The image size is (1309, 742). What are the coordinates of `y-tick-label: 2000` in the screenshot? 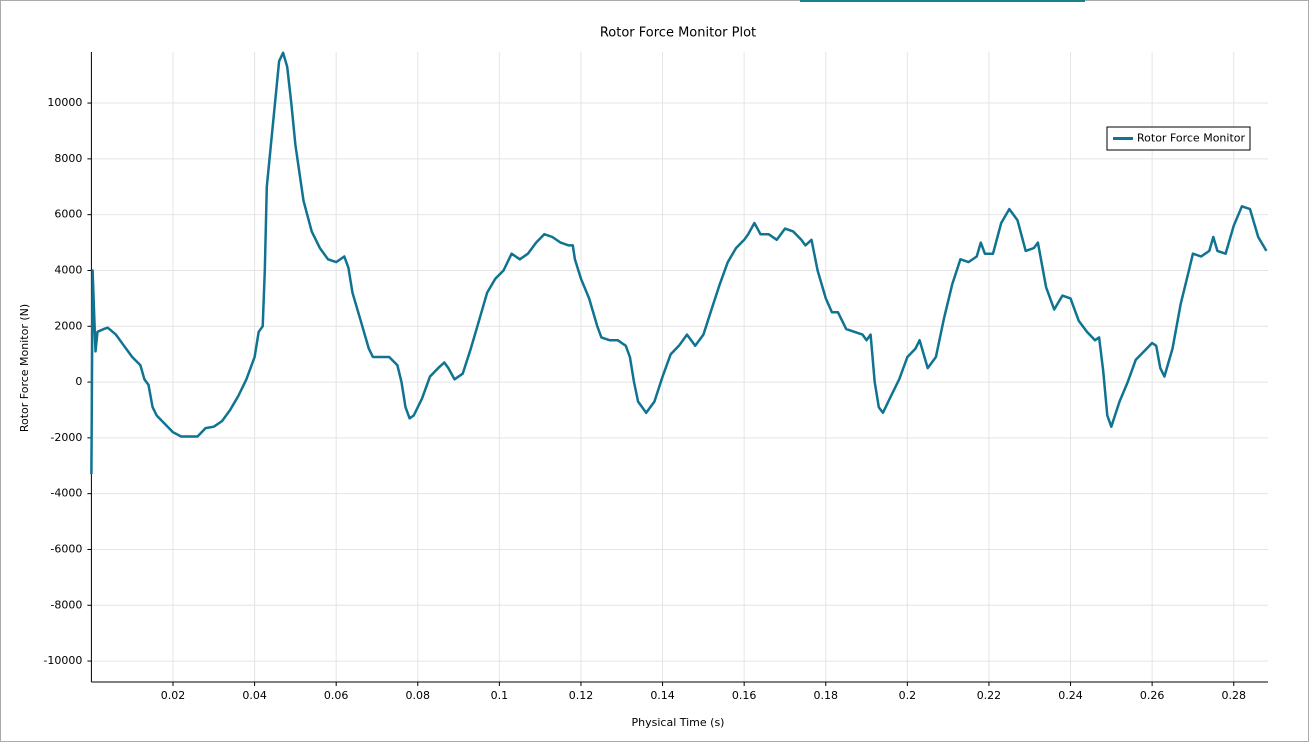 It's located at (68, 325).